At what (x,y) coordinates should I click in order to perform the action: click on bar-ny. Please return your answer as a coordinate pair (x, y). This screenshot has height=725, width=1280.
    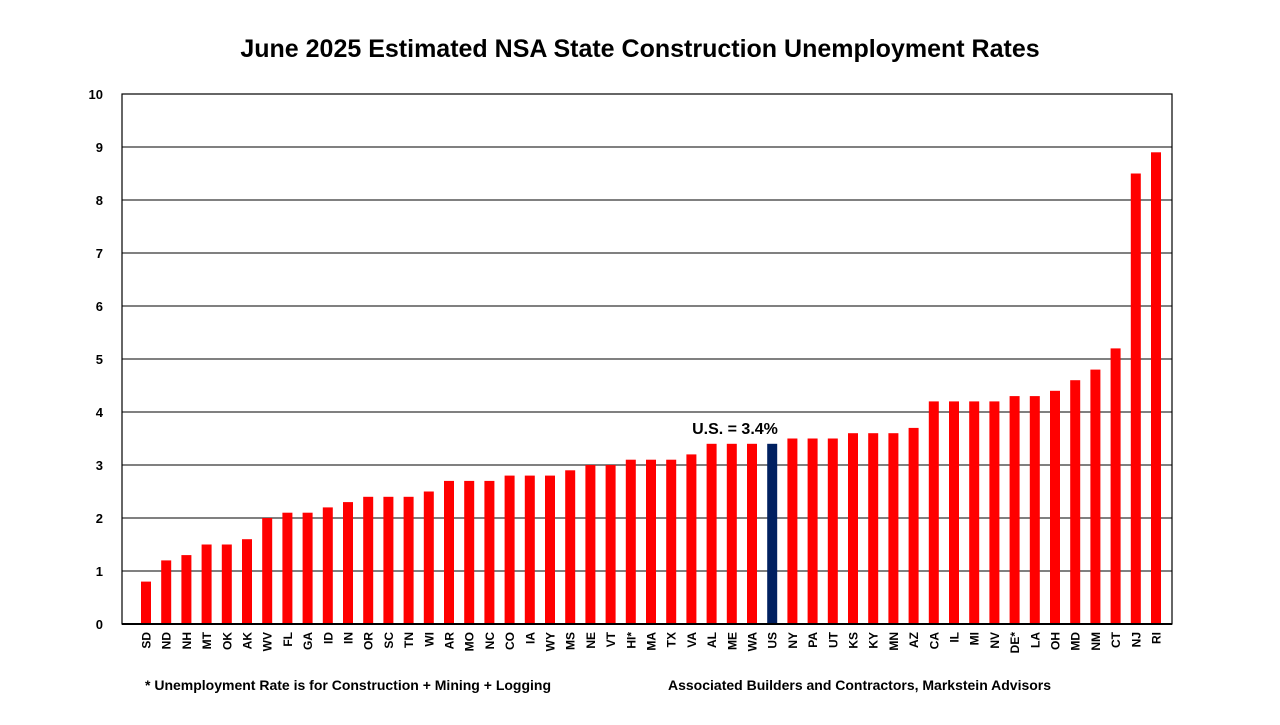
    Looking at the image, I should click on (792, 531).